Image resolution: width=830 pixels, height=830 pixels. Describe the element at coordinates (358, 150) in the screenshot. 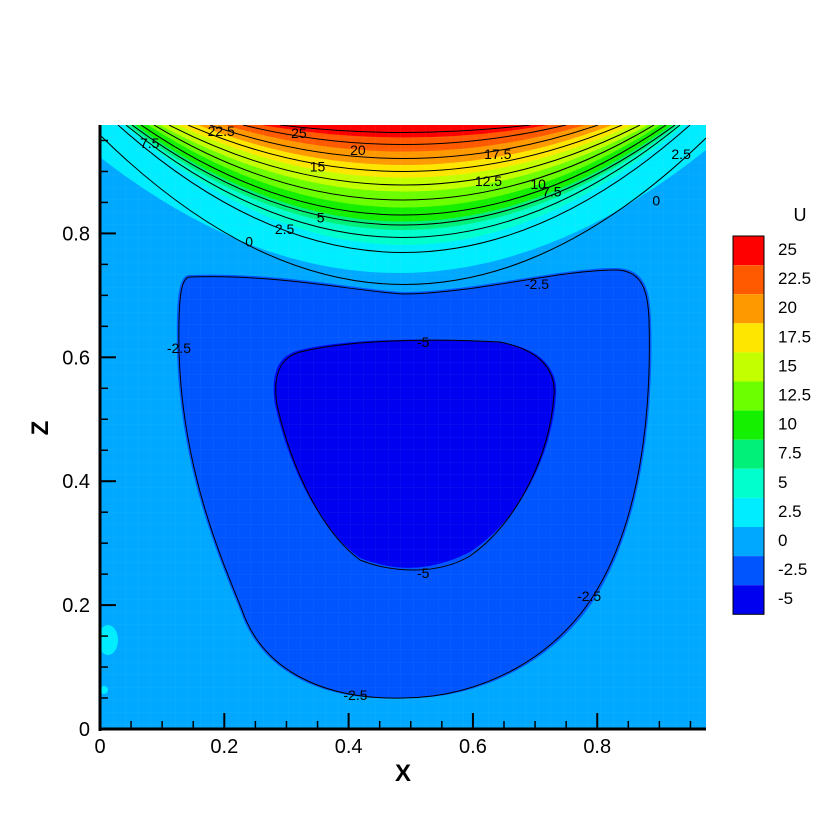

I see `contour-label: 20` at that location.